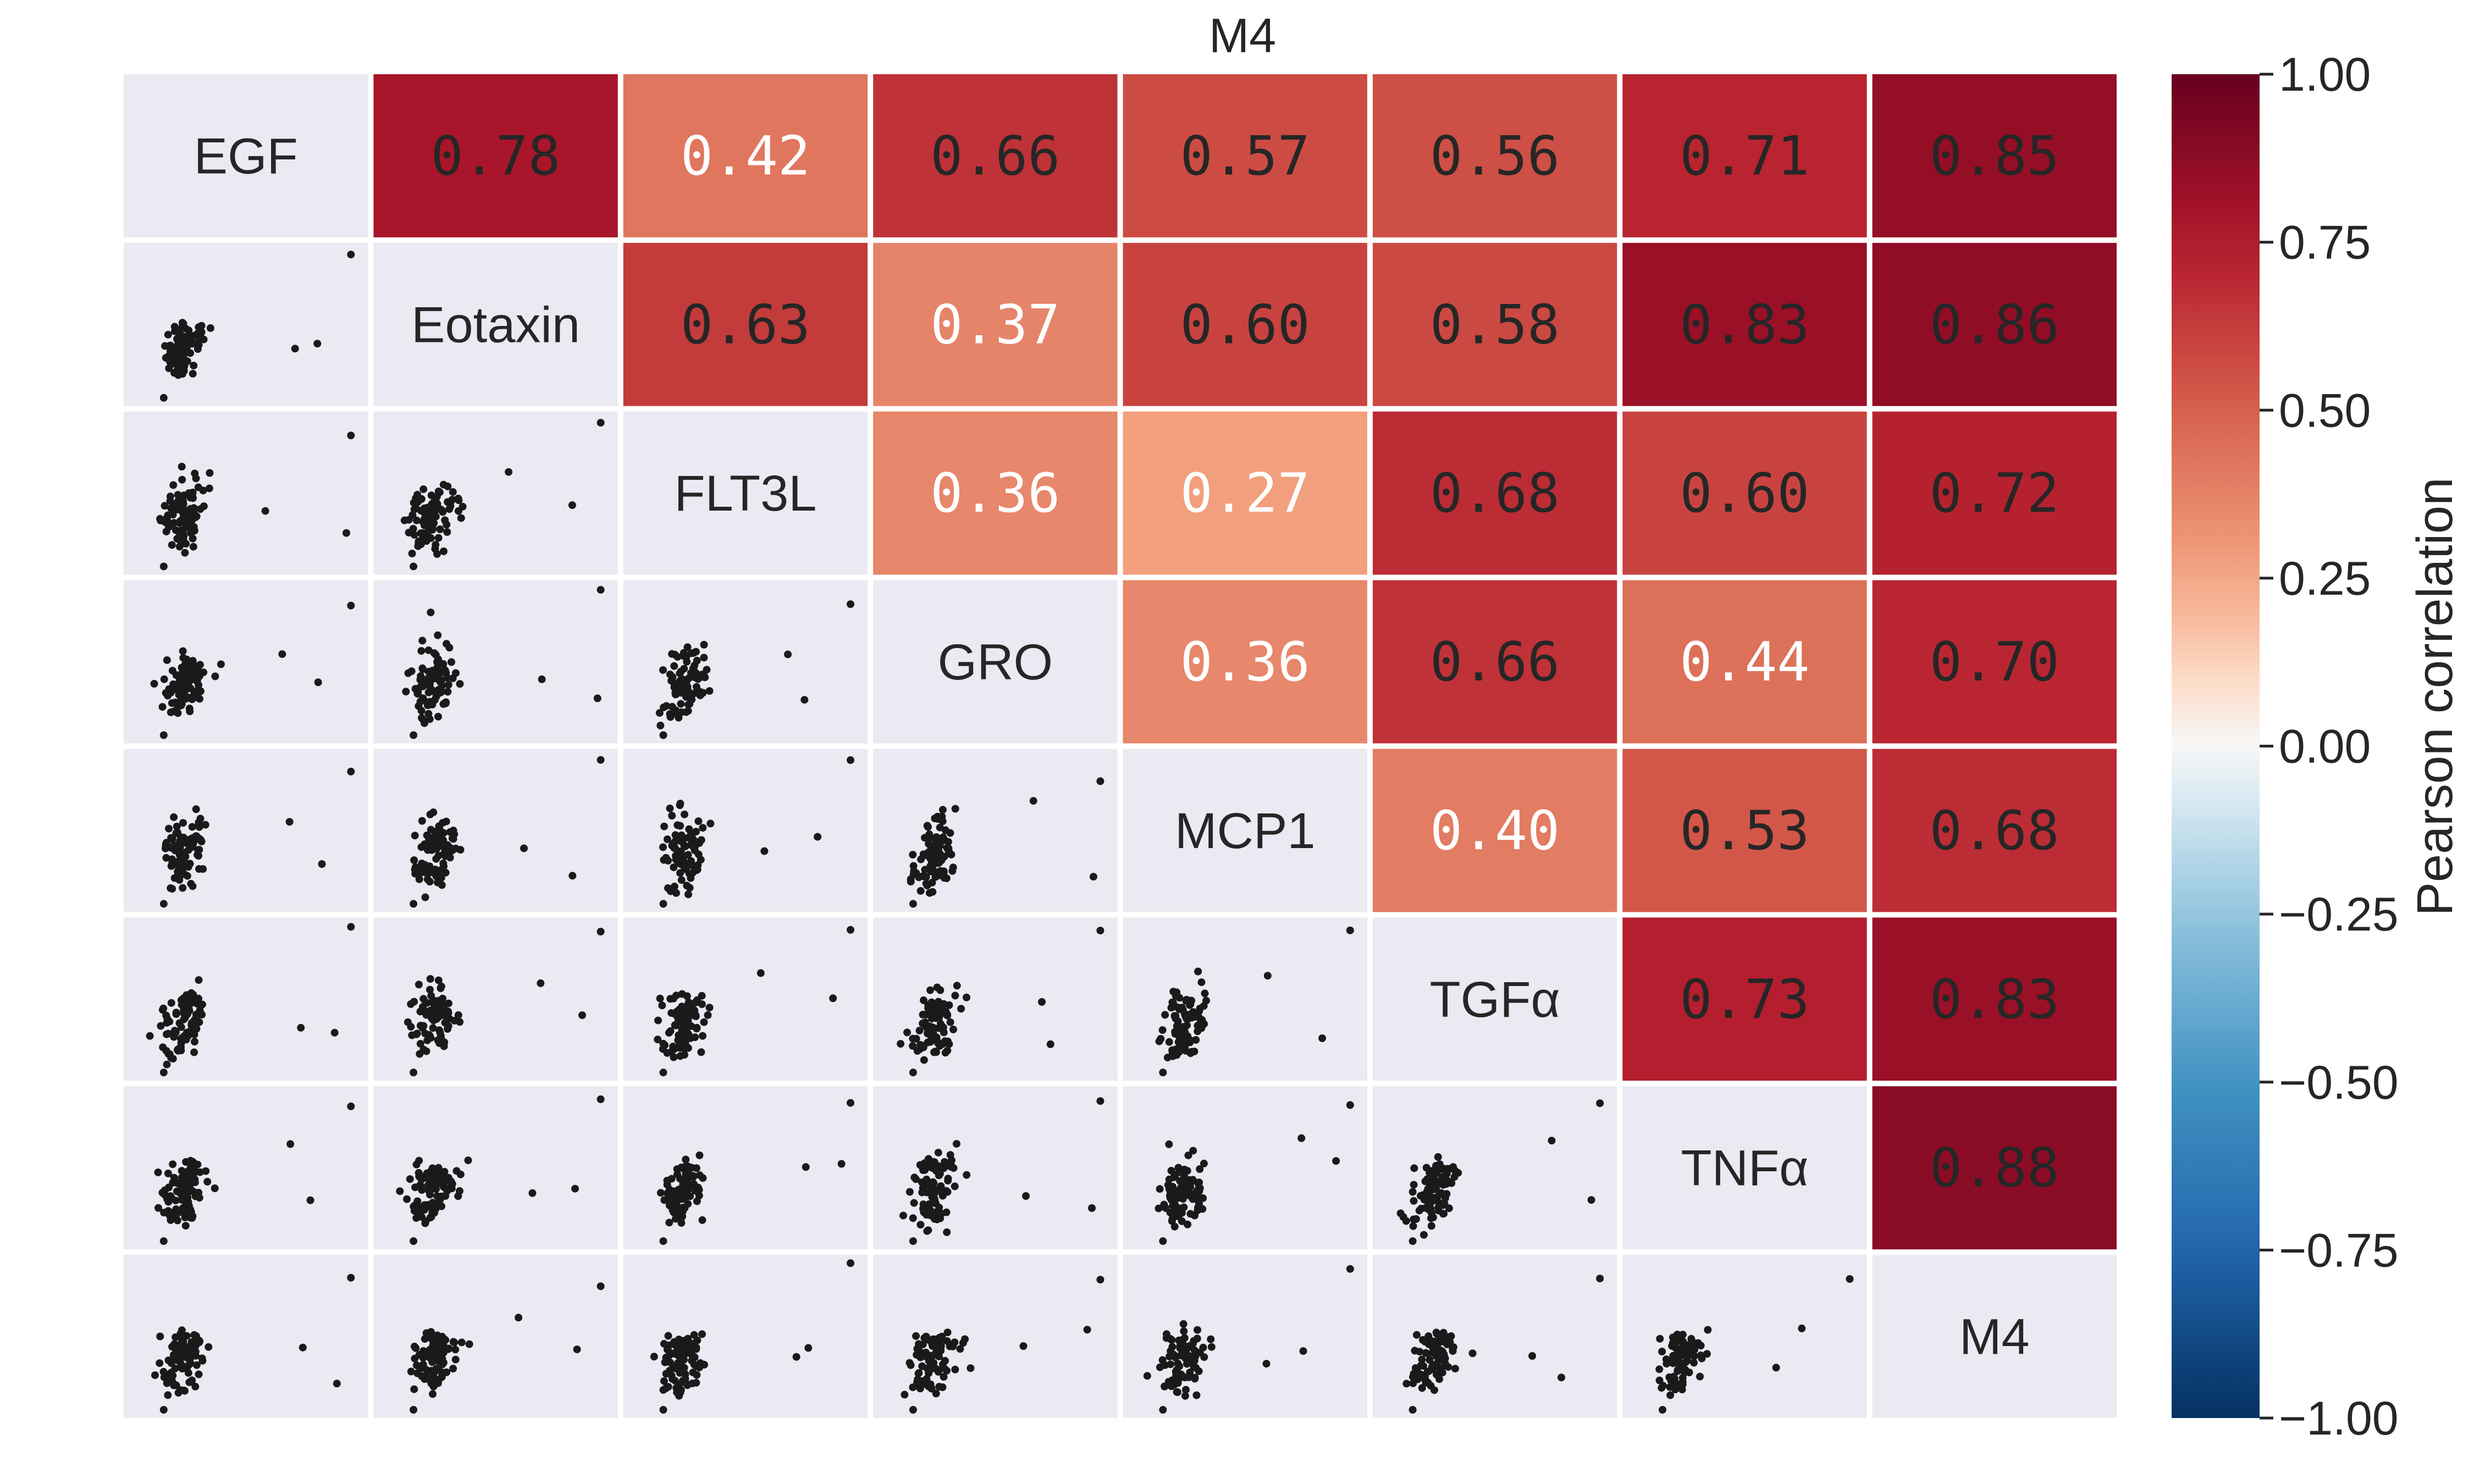 The height and width of the screenshot is (1484, 2474). What do you see at coordinates (171, 1220) in the screenshot?
I see `scatter-point-TNFα-EGF-42` at bounding box center [171, 1220].